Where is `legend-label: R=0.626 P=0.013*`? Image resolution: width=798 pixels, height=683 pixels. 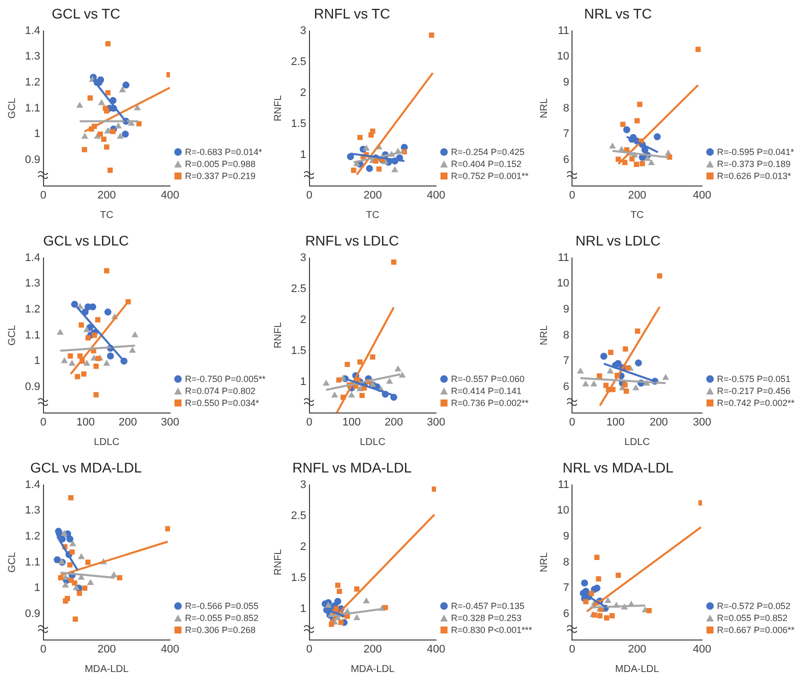 legend-label: R=0.626 P=0.013* is located at coordinates (754, 176).